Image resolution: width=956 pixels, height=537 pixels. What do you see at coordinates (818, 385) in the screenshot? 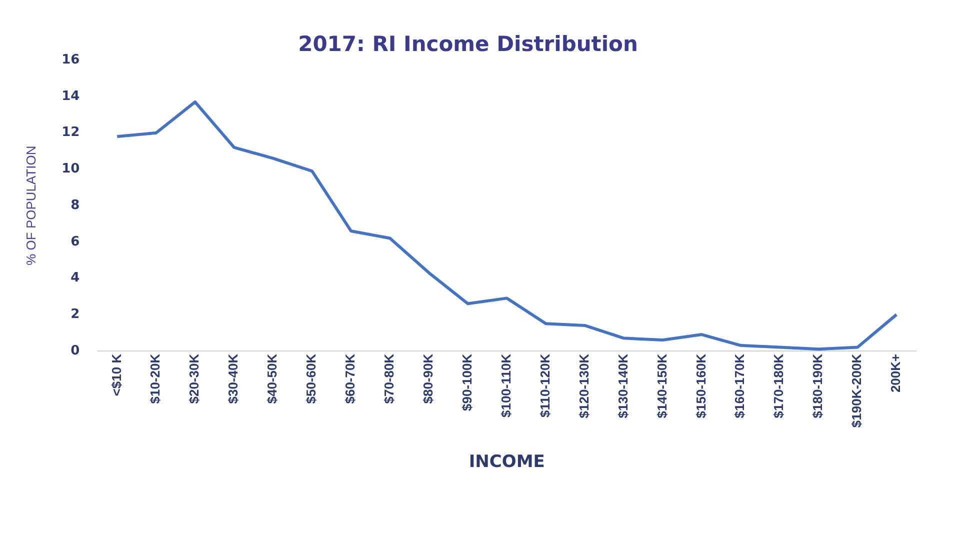
I see `x-tick-label: $180-190K` at bounding box center [818, 385].